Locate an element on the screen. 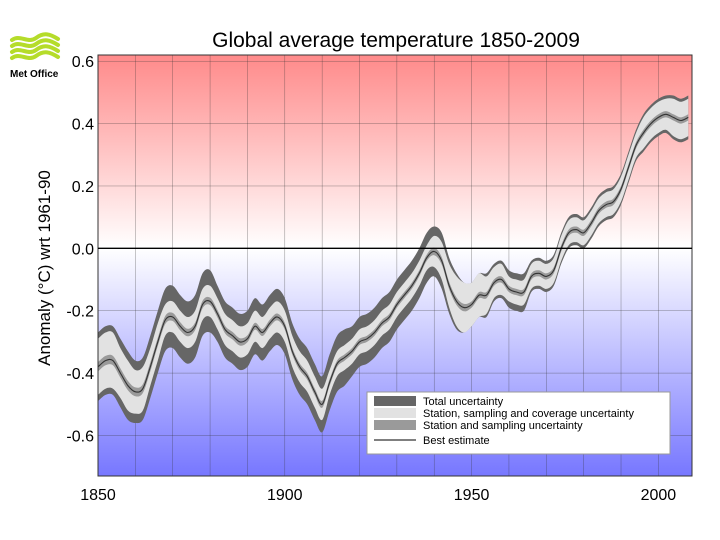 Image resolution: width=720 pixels, height=540 pixels. legend-entry-best-estimate: Best estimate is located at coordinates (456, 441).